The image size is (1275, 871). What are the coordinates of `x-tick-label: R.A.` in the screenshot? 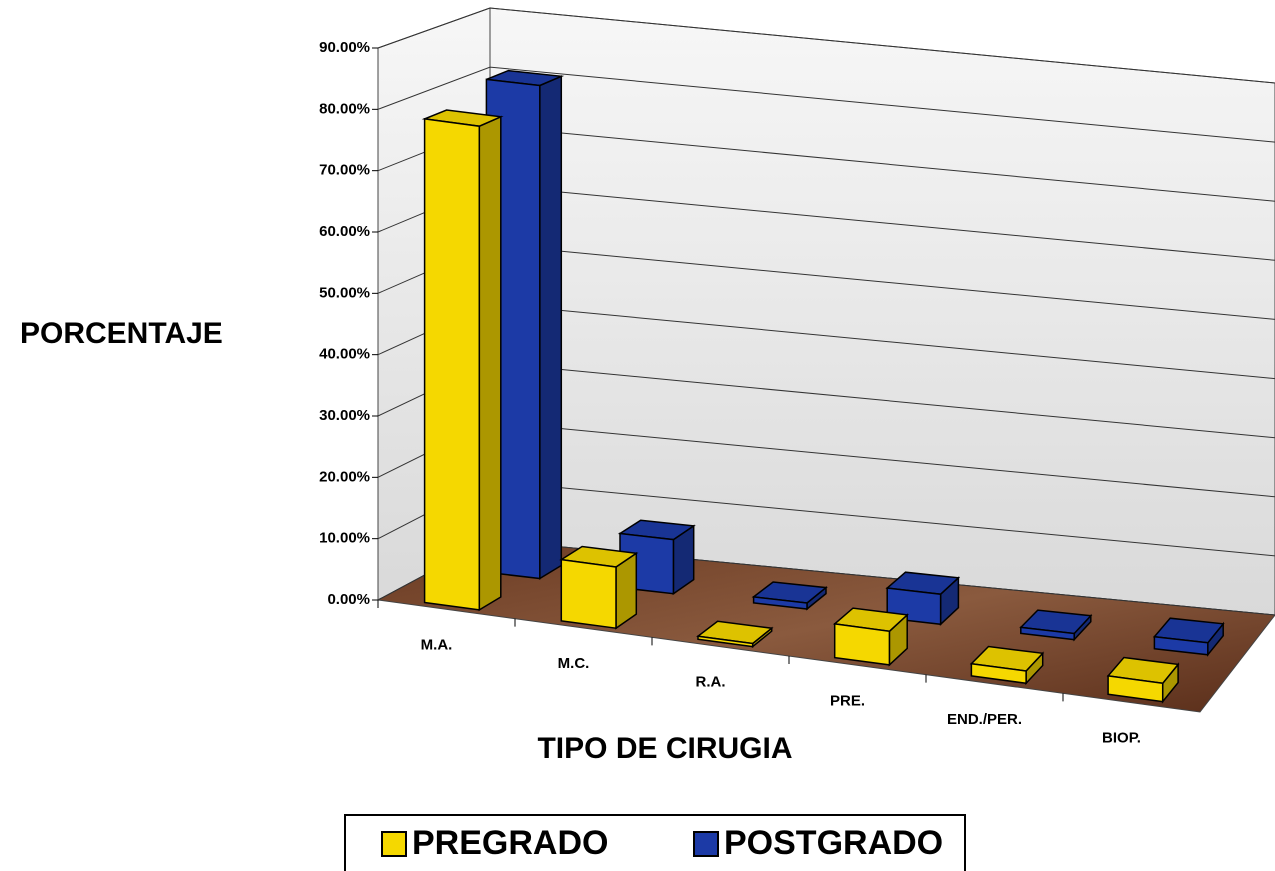 It's located at (711, 682).